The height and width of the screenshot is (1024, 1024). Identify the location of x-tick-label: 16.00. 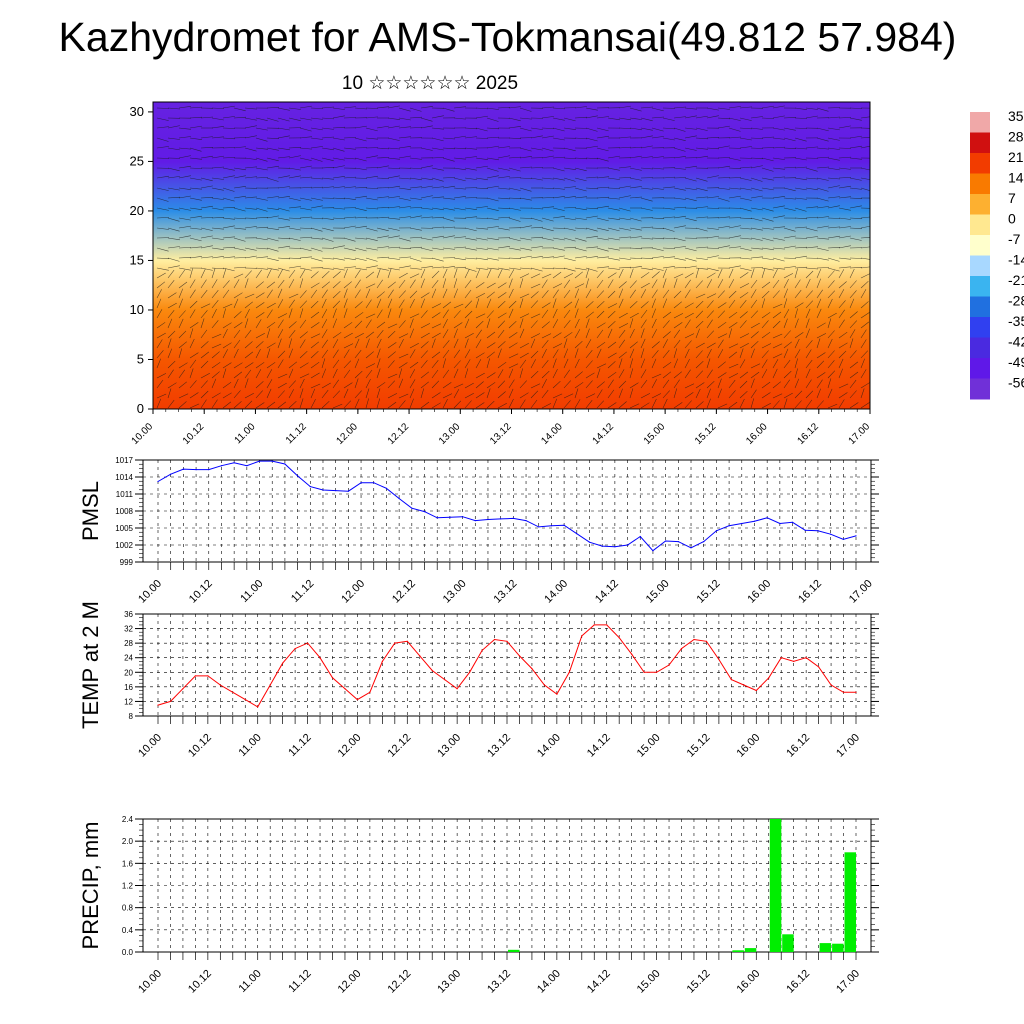
(759, 592).